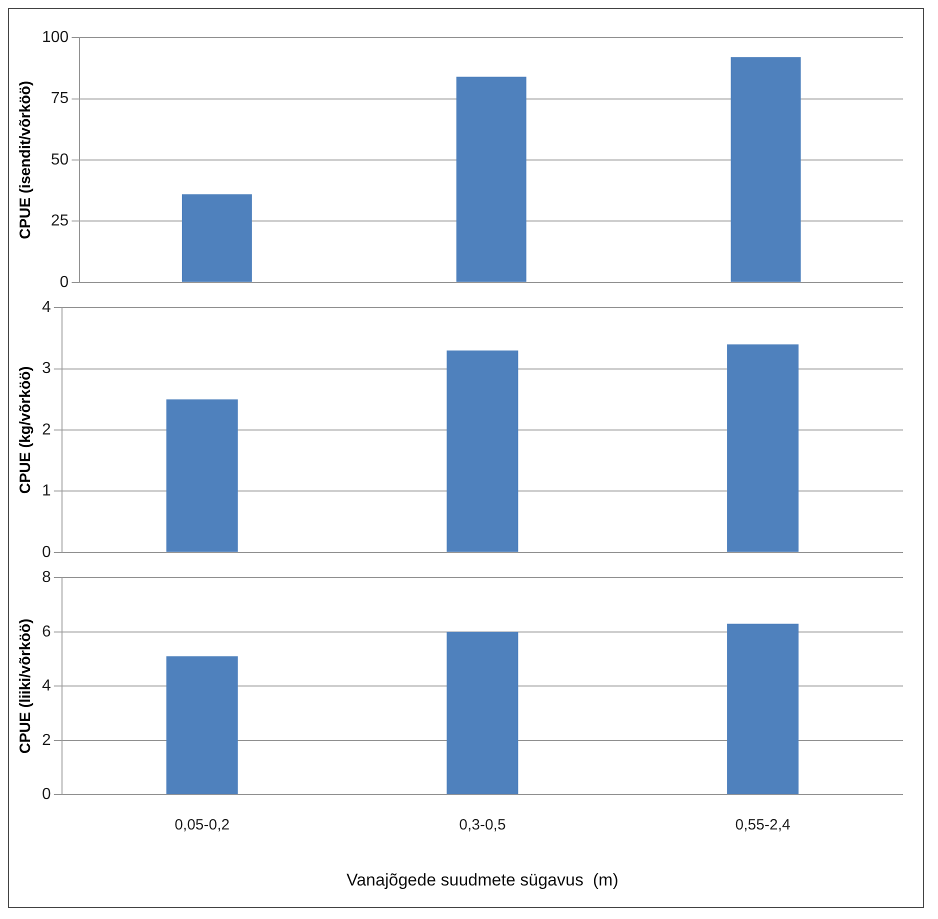 Image resolution: width=938 pixels, height=919 pixels. Describe the element at coordinates (46, 577) in the screenshot. I see `y-tick-label: 8` at that location.